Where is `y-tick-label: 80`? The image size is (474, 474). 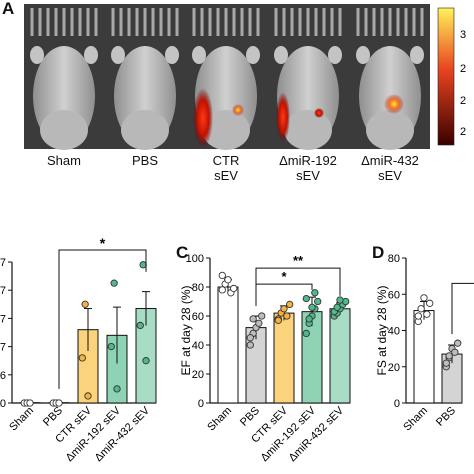
y-tick-label: 80 is located at coordinates (394, 259).